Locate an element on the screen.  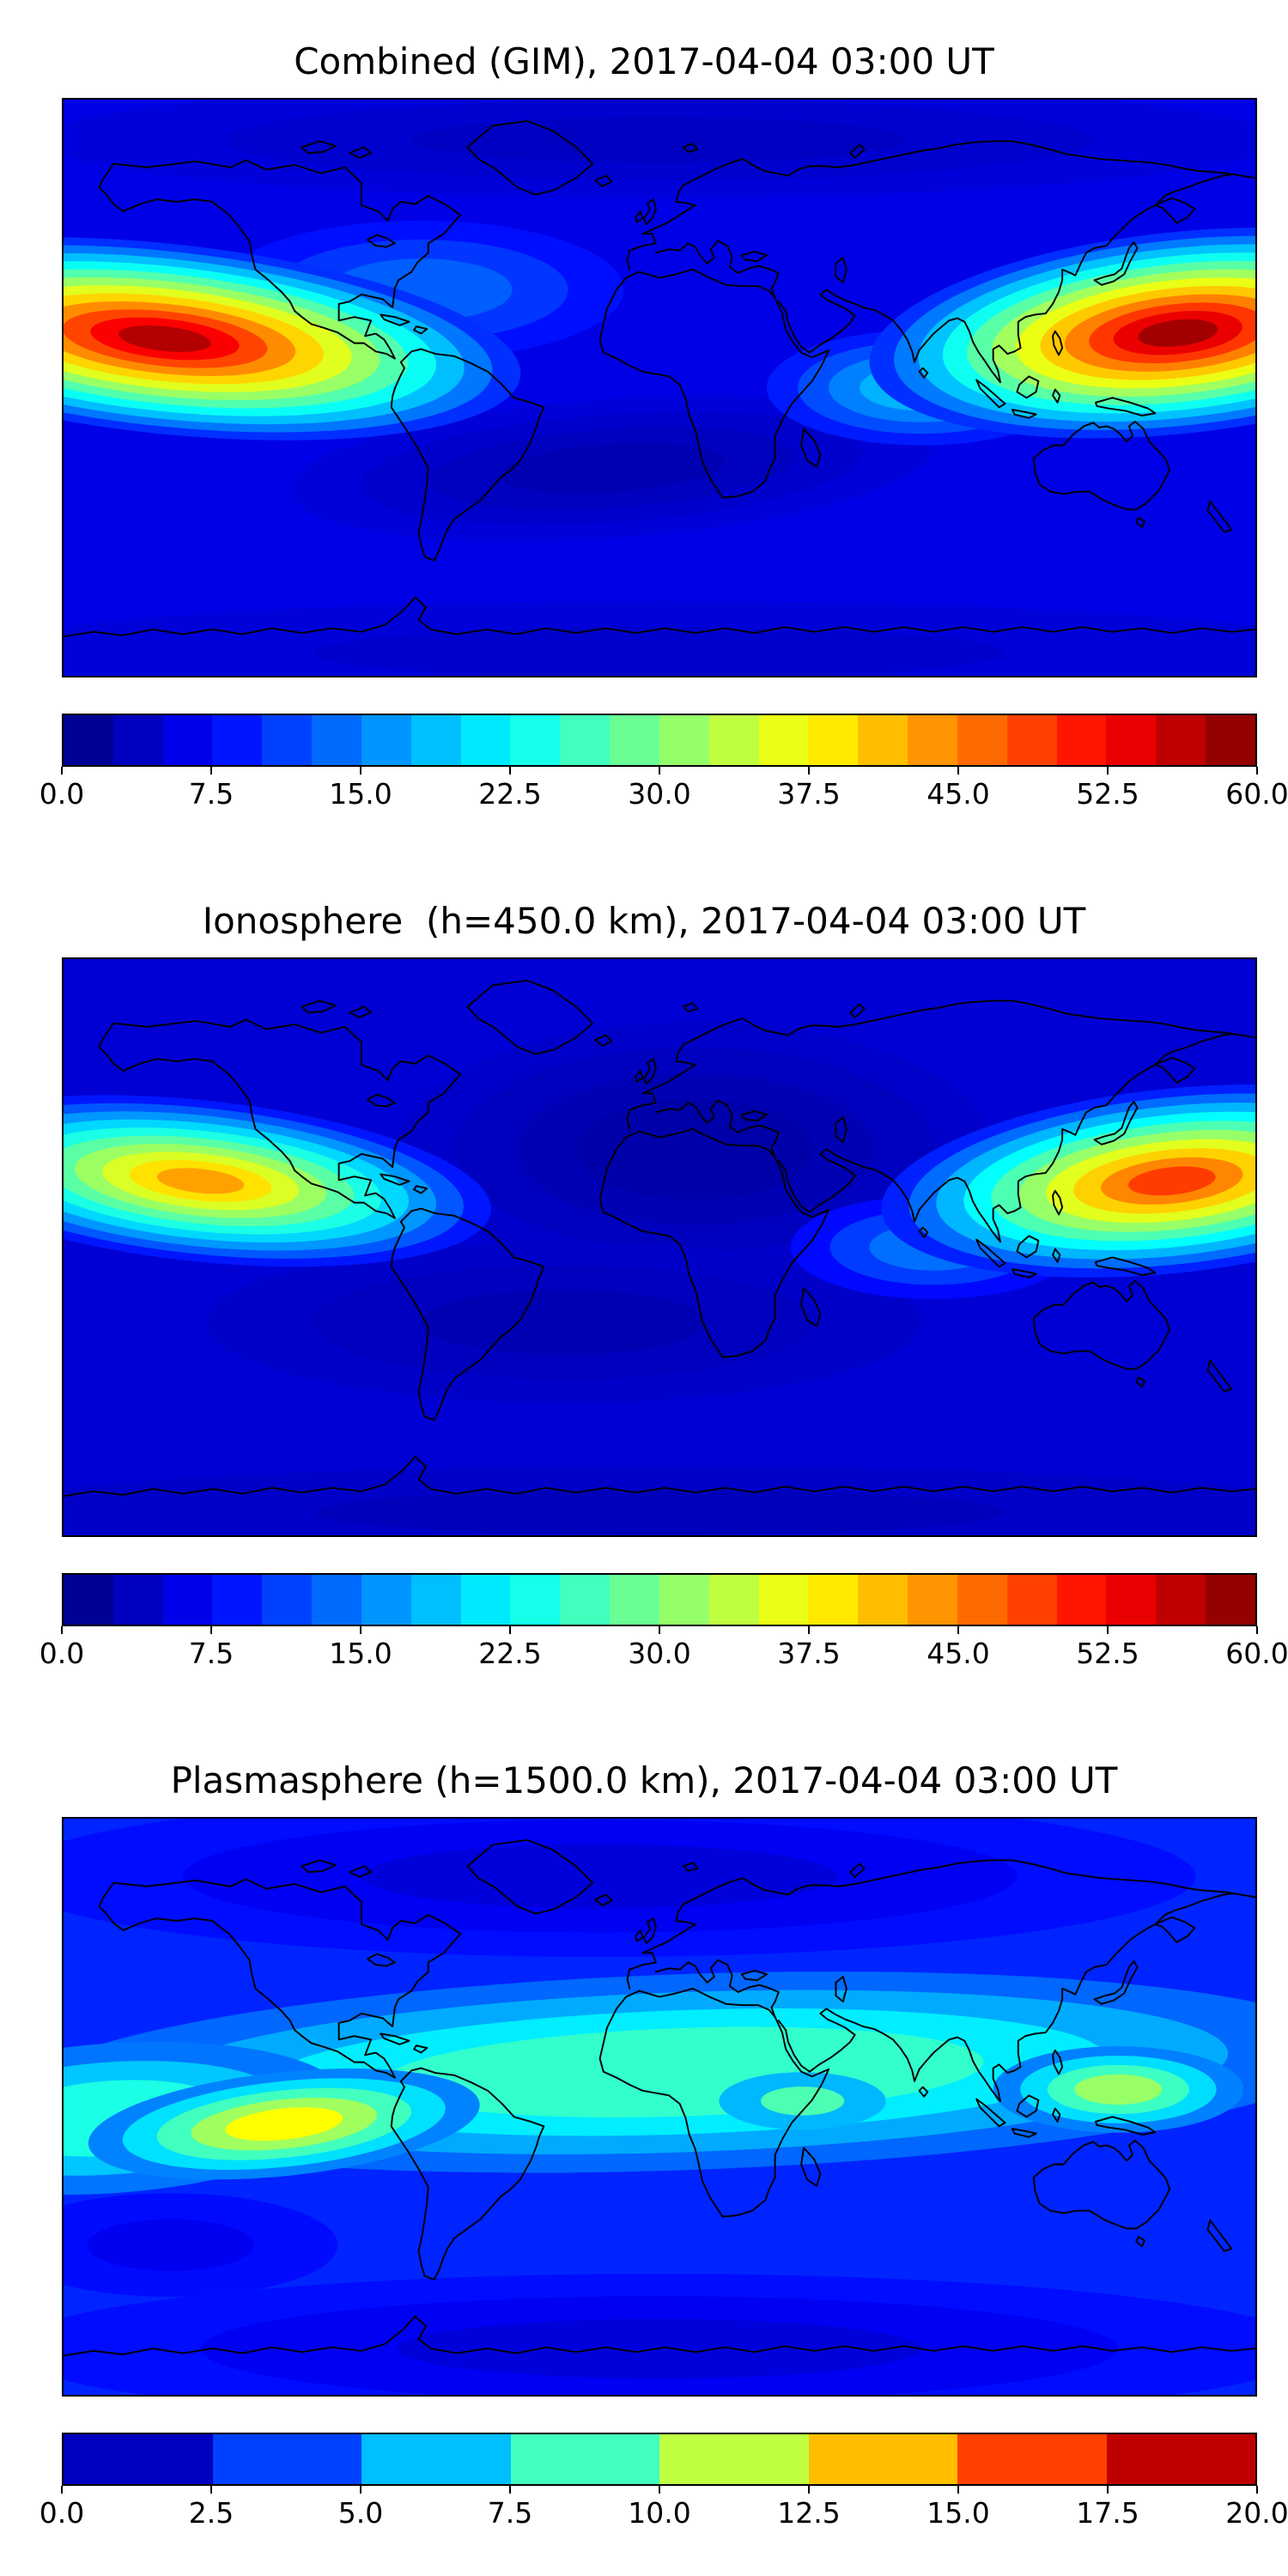
colorbar-tick-label: 60.0 is located at coordinates (1257, 1653).